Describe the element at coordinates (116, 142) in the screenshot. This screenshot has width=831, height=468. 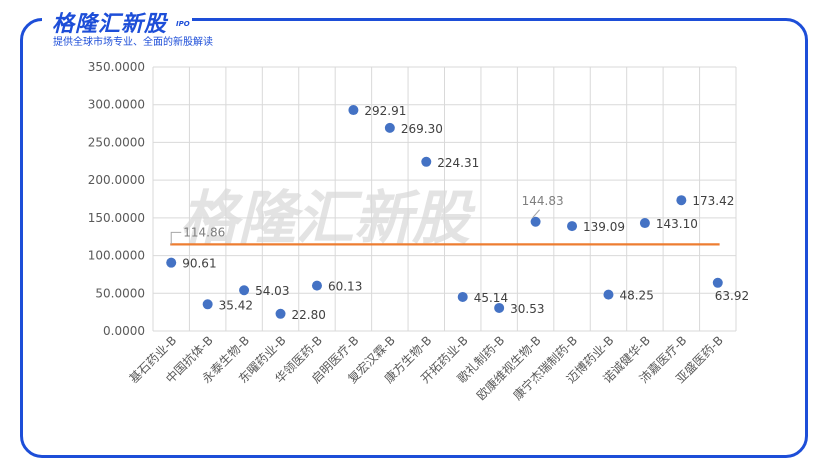
I see `y-tick-label: 250.0000` at that location.